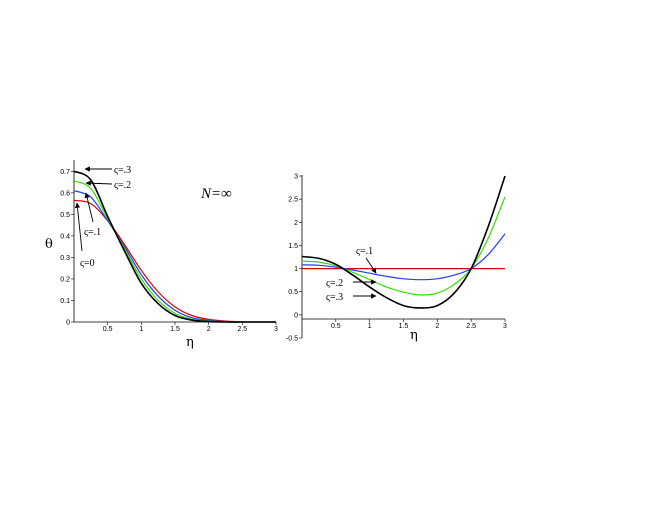  Describe the element at coordinates (437, 326) in the screenshot. I see `right-xtick-label: 2` at that location.